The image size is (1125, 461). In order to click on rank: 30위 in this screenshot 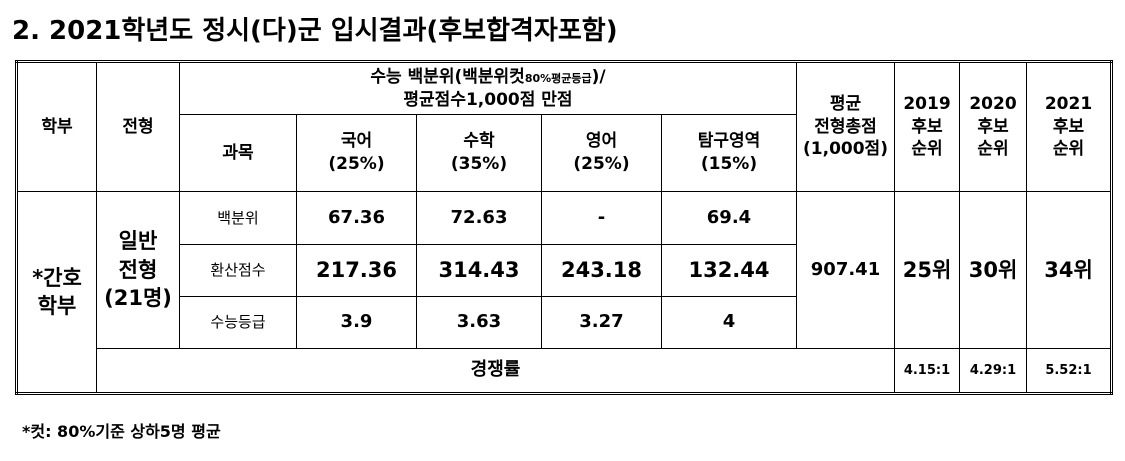, I will do `click(993, 270)`.